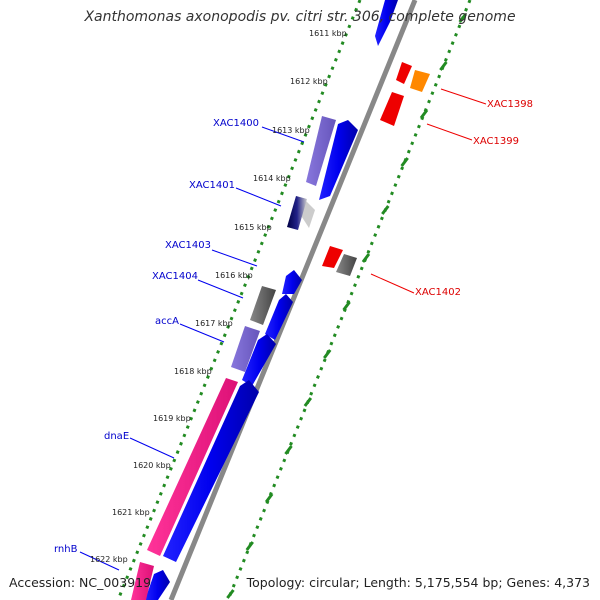  I want to click on gene-label-acca: accA, so click(167, 321).